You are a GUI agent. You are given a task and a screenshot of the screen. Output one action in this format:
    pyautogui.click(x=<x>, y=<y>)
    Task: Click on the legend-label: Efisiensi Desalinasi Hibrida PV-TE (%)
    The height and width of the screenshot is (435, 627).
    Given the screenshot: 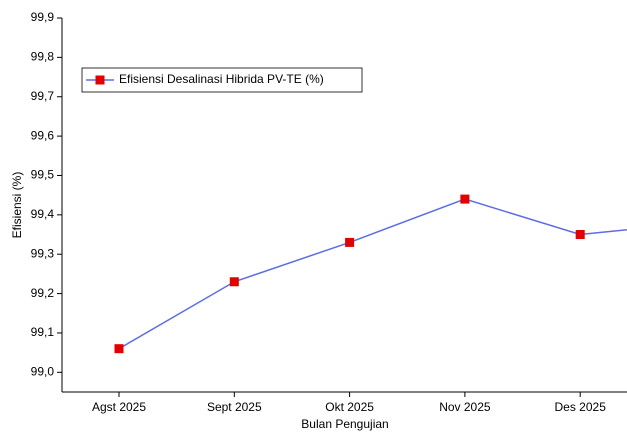 What is the action you would take?
    pyautogui.click(x=221, y=79)
    